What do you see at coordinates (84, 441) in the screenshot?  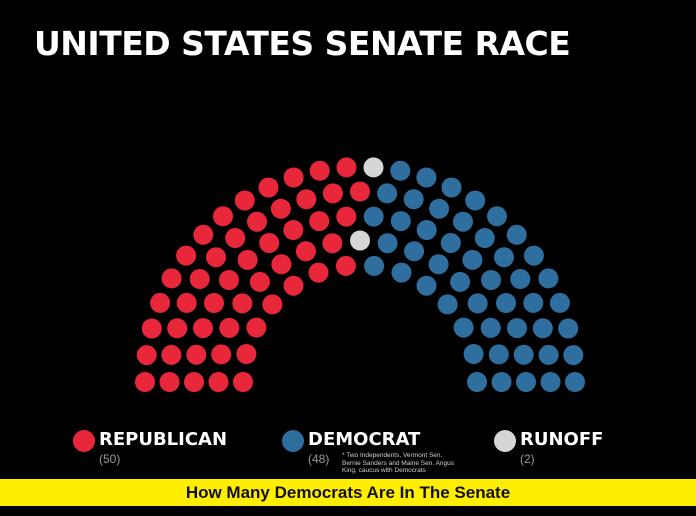 I see `republican-dot-icon` at bounding box center [84, 441].